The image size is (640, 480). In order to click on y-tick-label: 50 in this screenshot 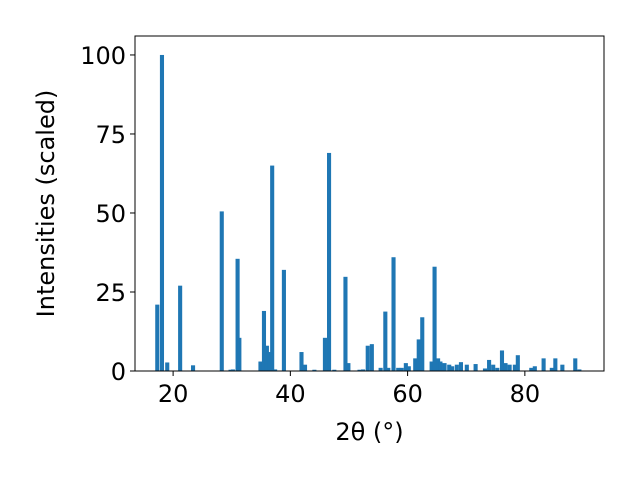, I will do `click(110, 214)`.